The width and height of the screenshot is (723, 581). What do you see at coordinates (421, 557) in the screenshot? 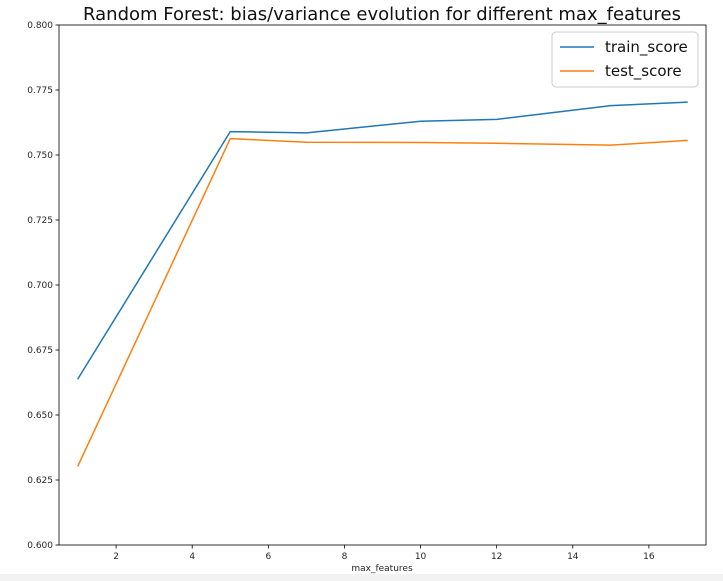
I see `x-tick-label: 10` at bounding box center [421, 557].